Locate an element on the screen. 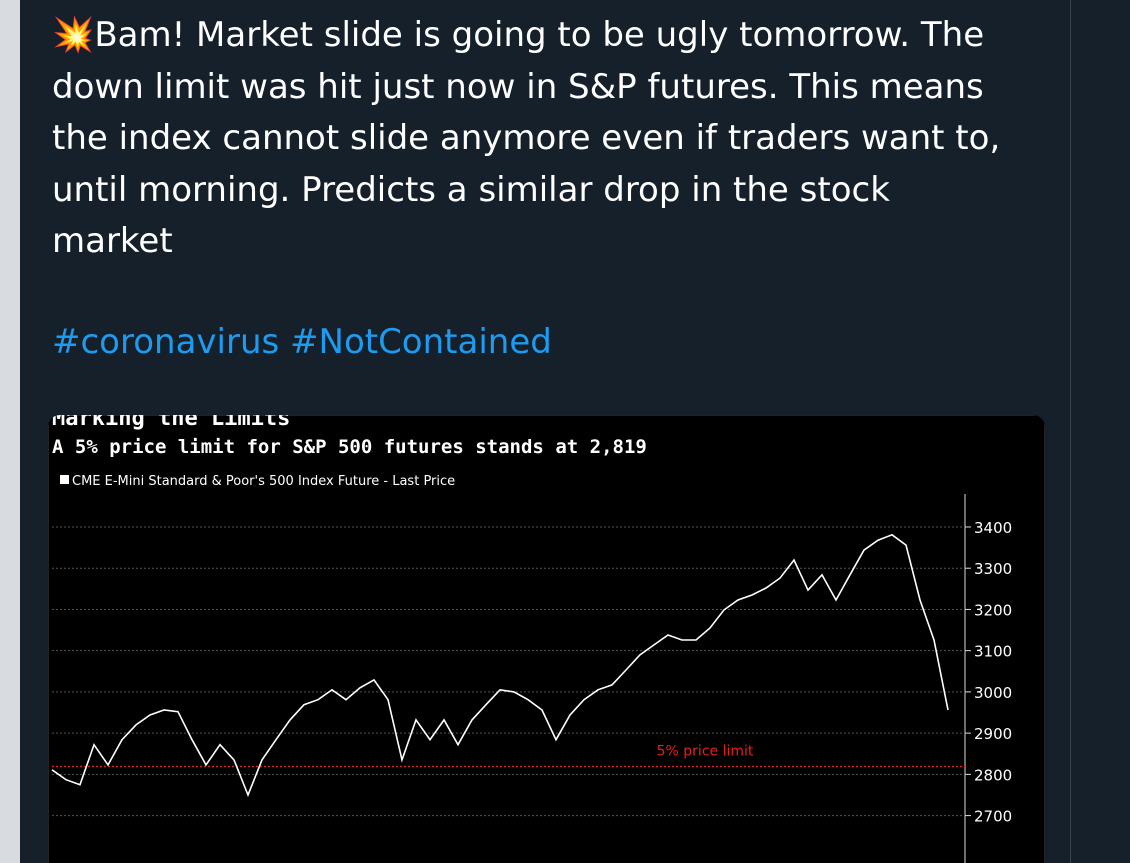 This screenshot has width=1130, height=863. y-tick-label: 3200 is located at coordinates (993, 610).